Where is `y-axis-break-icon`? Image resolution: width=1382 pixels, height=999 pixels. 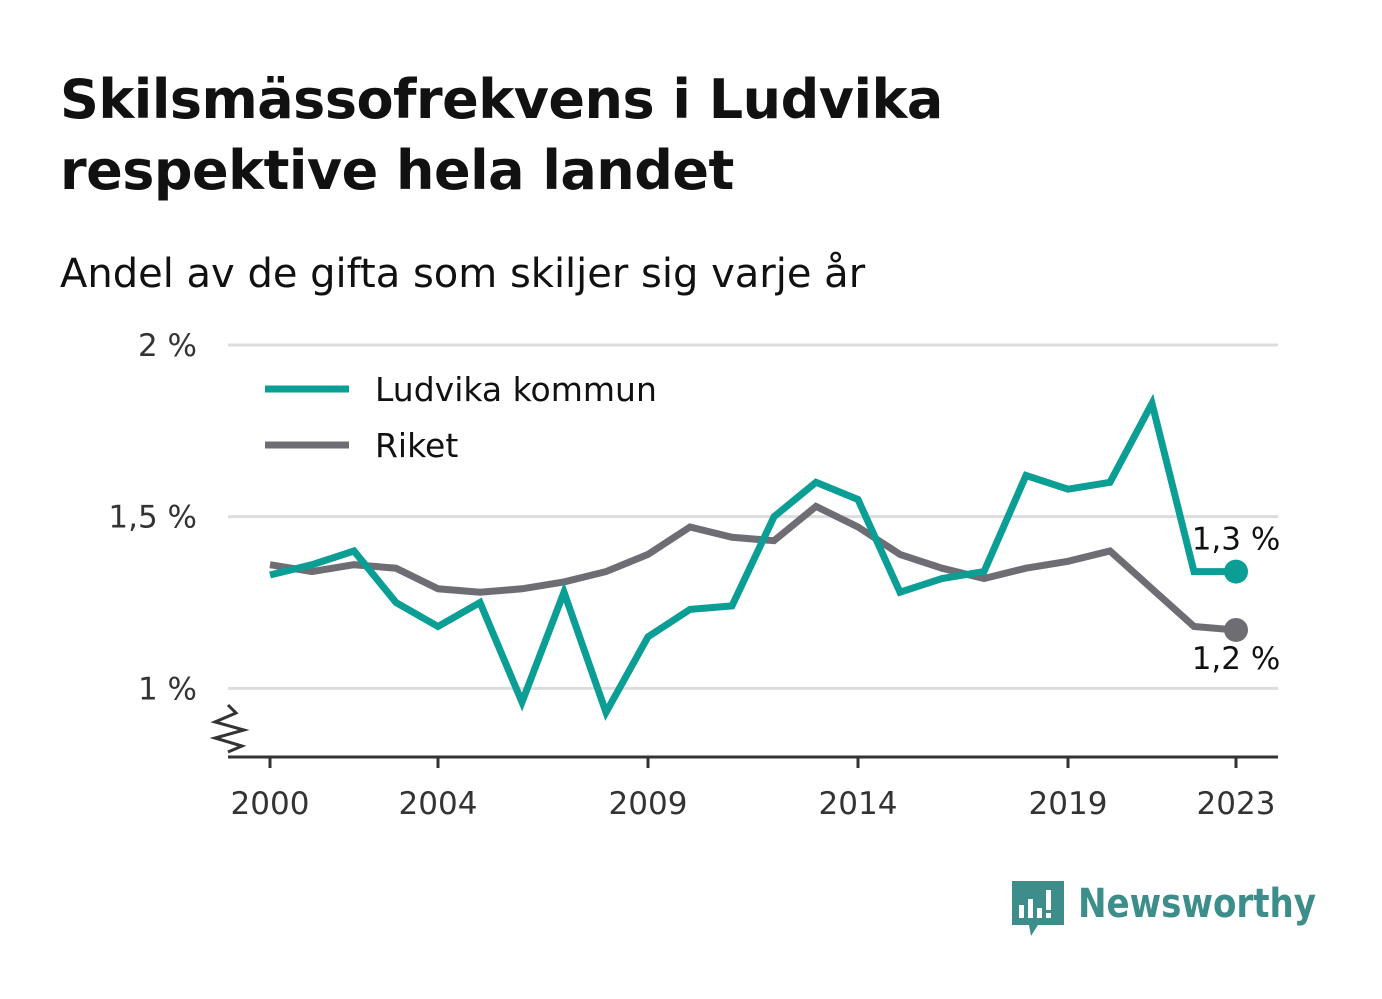 y-axis-break-icon is located at coordinates (229, 728).